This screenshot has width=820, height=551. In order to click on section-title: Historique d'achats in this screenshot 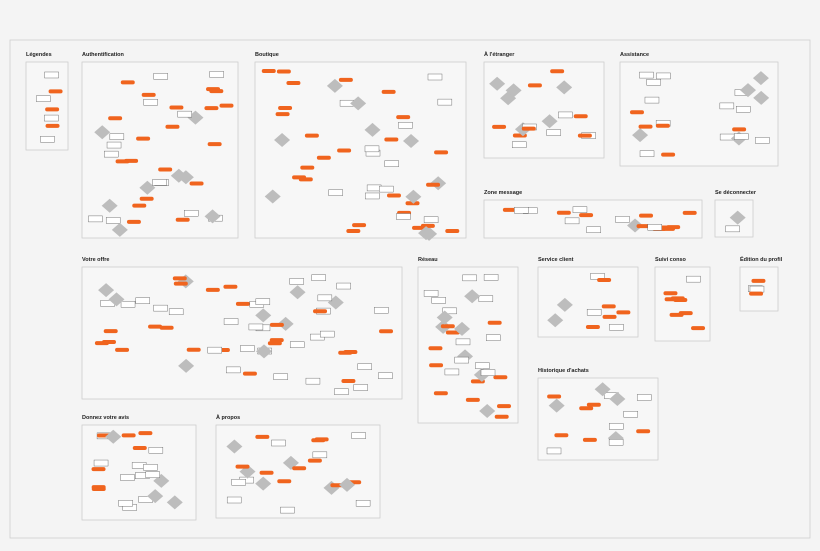, I will do `click(563, 371)`.